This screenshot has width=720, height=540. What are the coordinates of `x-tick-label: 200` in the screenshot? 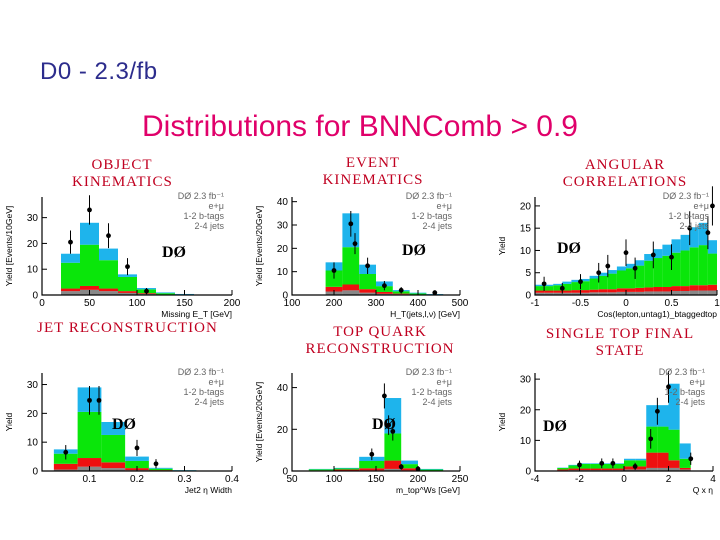 It's located at (232, 303).